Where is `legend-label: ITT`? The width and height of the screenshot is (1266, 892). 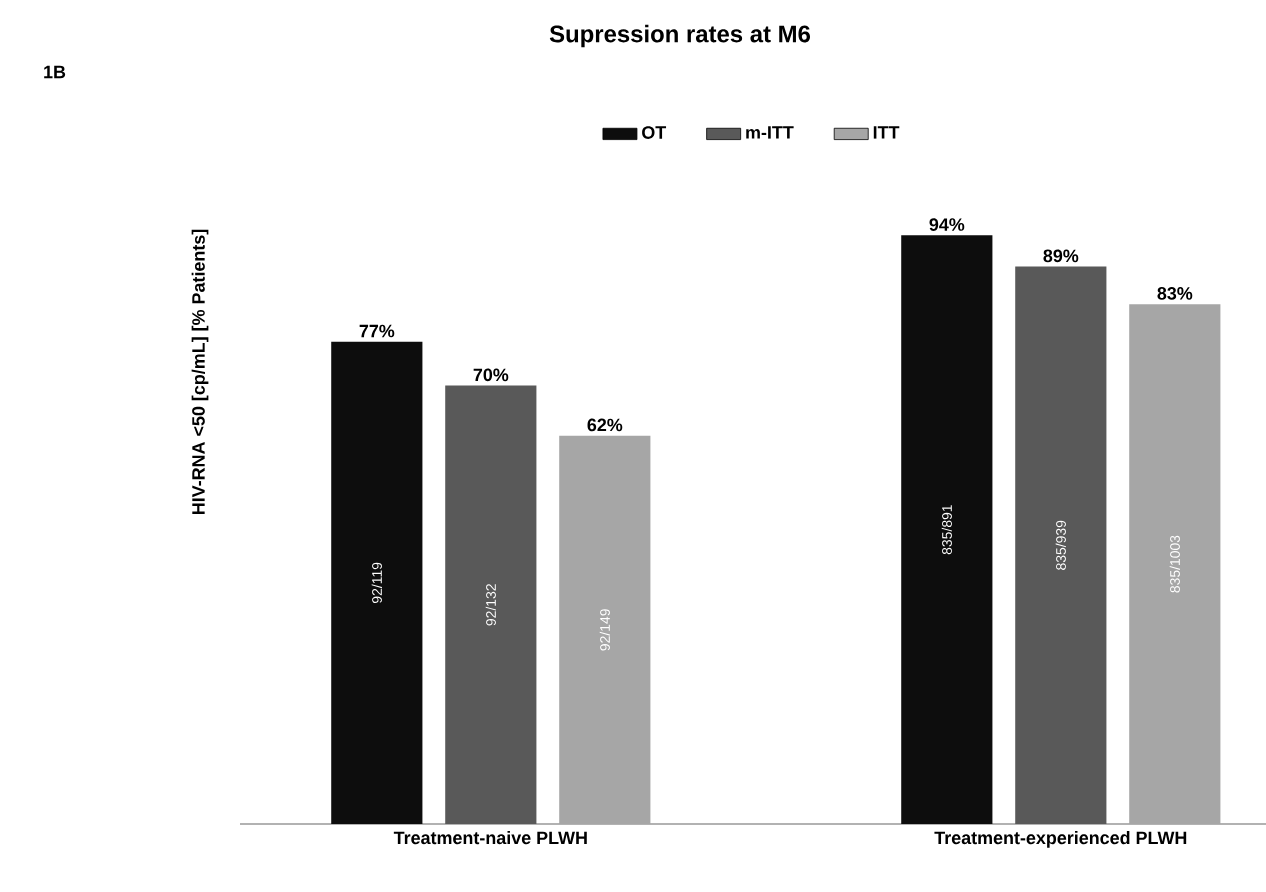 legend-label: ITT is located at coordinates (886, 132).